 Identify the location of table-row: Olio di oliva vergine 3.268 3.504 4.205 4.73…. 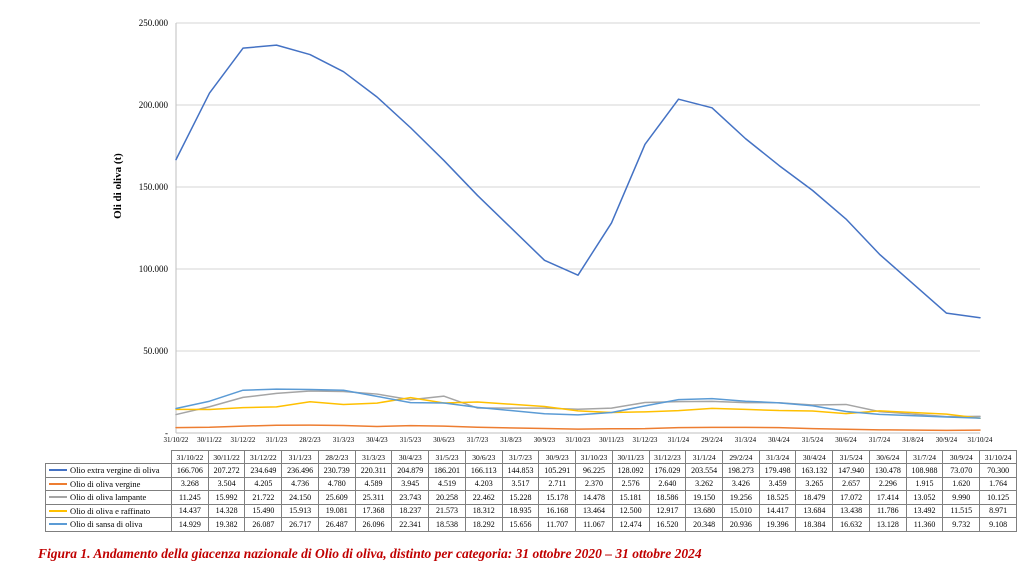
(531, 483).